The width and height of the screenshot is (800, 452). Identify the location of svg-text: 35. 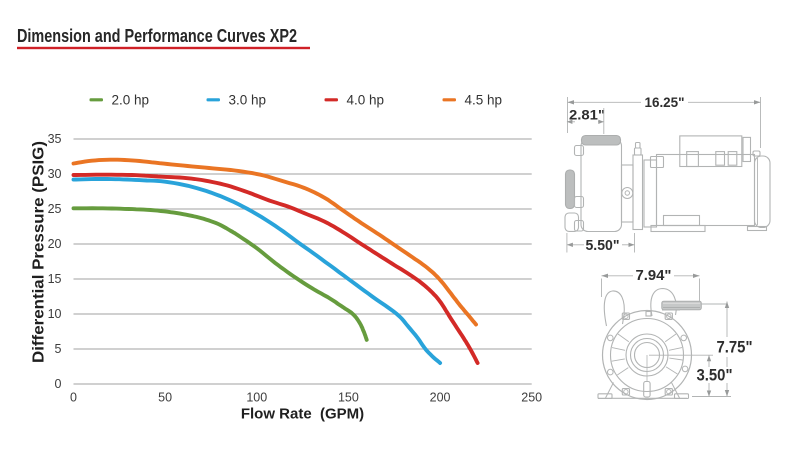
(55, 139).